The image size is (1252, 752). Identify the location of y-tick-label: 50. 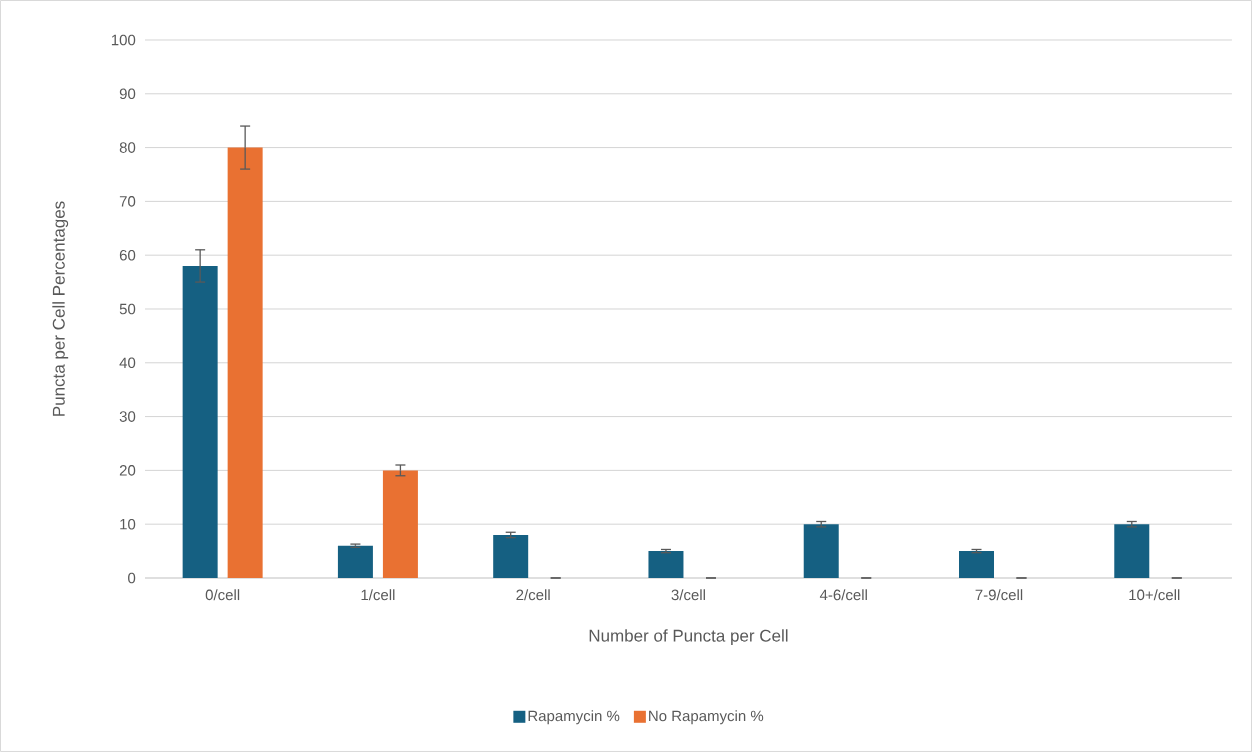
(127, 309).